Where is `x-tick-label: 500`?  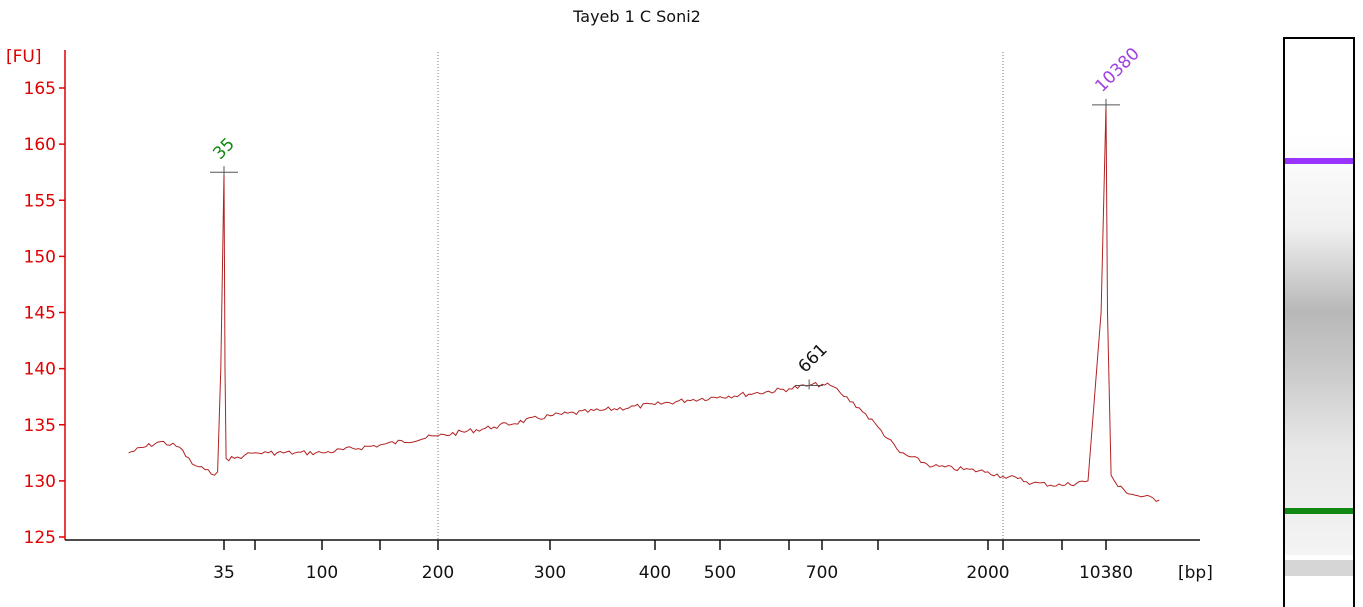 x-tick-label: 500 is located at coordinates (720, 573).